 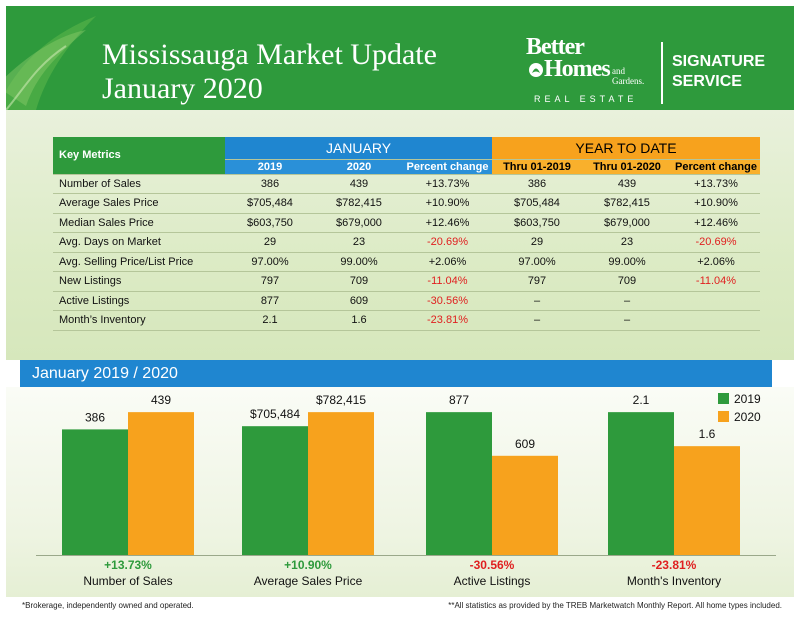 What do you see at coordinates (537, 167) in the screenshot?
I see `subheader: Thru 01-2019` at bounding box center [537, 167].